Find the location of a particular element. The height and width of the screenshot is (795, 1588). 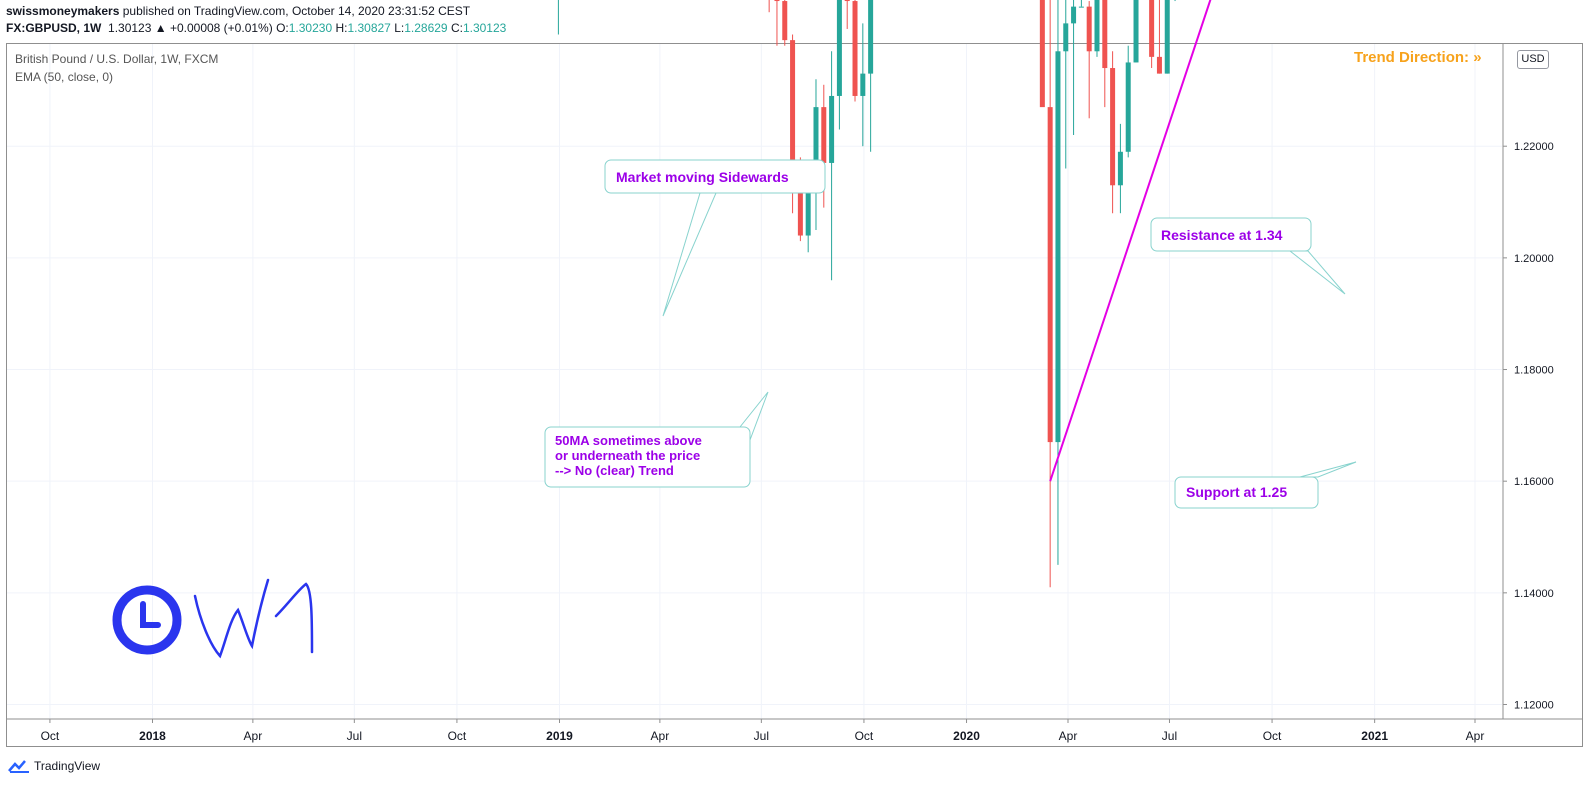

clock-icon is located at coordinates (147, 620).